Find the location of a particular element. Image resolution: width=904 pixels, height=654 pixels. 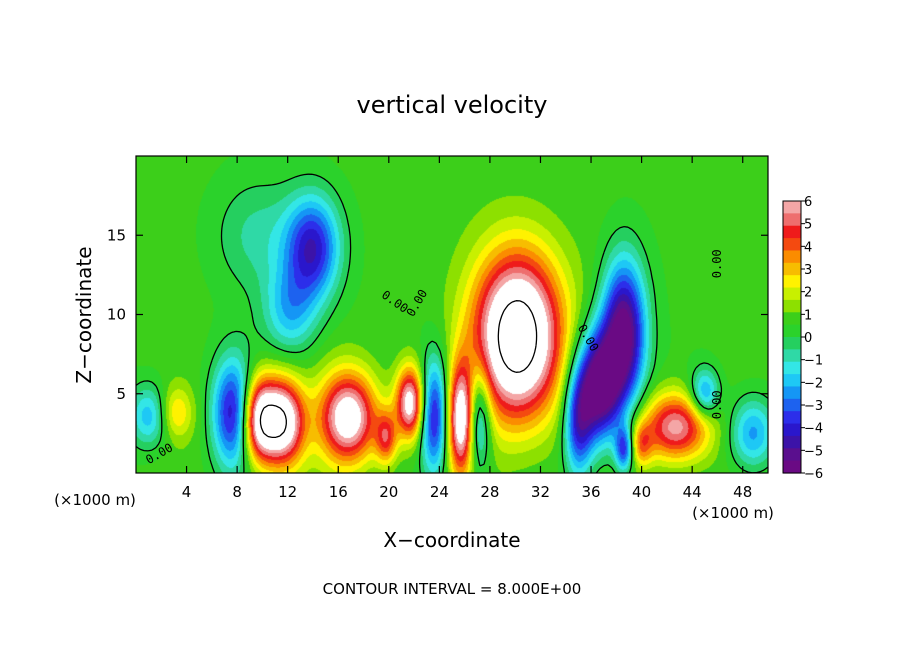

colorbar-label: 2 is located at coordinates (808, 293).